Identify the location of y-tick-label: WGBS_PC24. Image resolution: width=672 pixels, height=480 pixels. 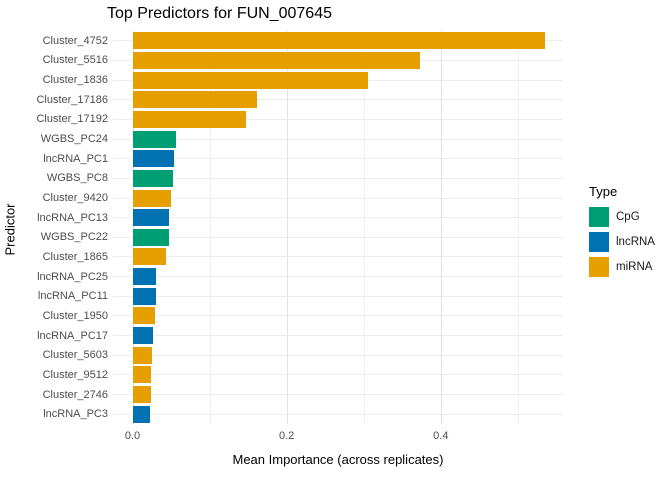
(74, 139).